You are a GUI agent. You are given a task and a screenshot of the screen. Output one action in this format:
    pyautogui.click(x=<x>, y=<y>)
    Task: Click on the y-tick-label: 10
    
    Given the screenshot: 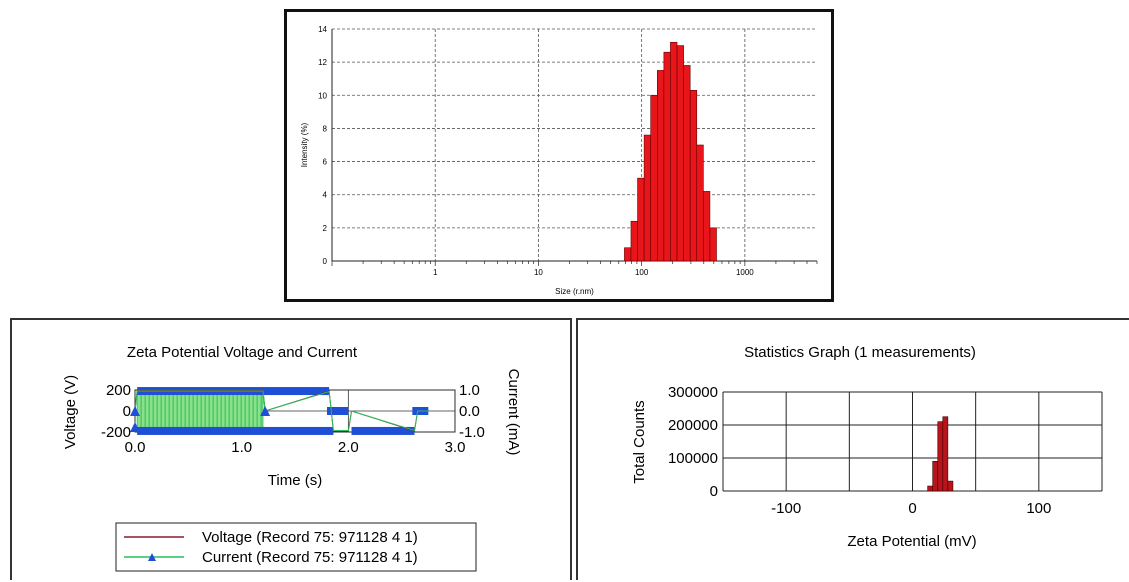 What is the action you would take?
    pyautogui.click(x=322, y=95)
    